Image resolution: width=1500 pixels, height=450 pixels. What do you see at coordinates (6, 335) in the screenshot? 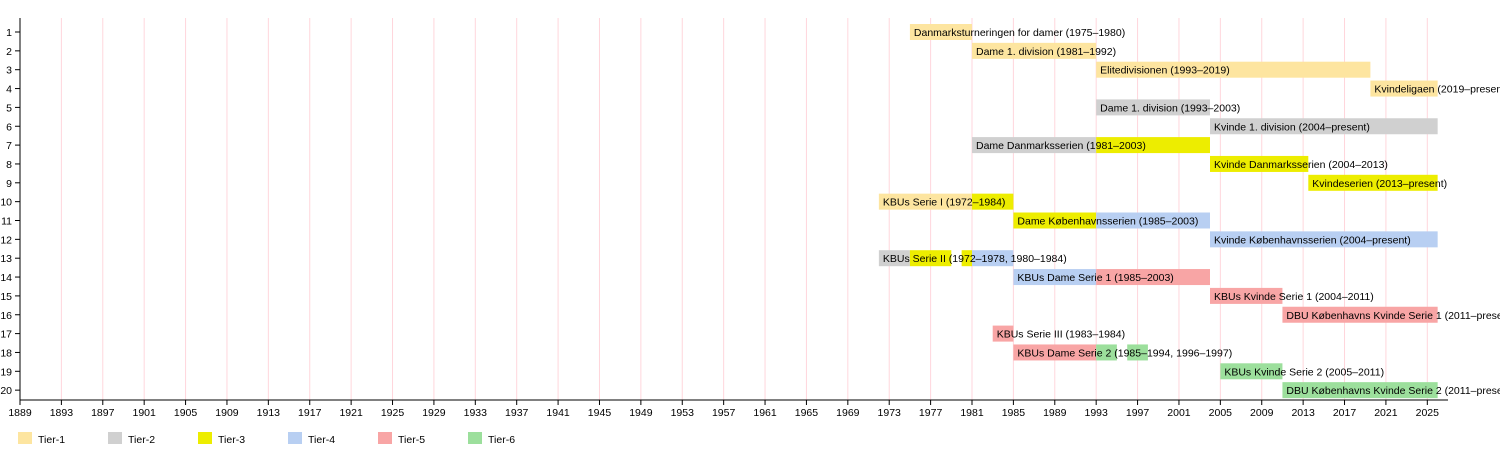
I see `row-label: 17` at bounding box center [6, 335].